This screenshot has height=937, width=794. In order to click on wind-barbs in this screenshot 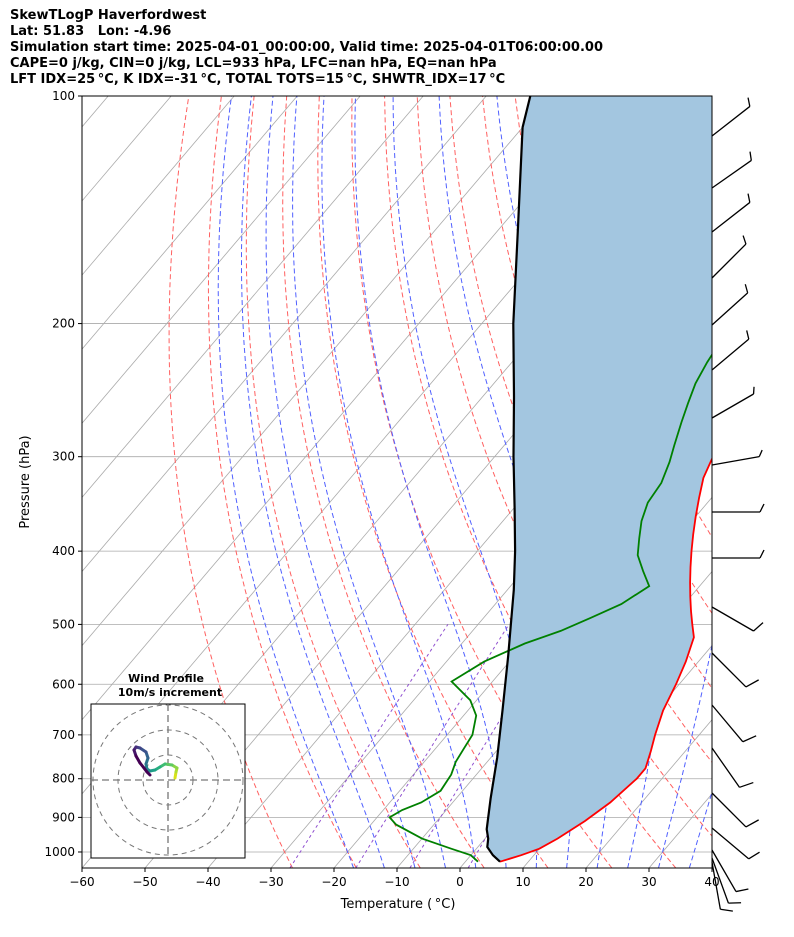, I will do `click(738, 504)`.